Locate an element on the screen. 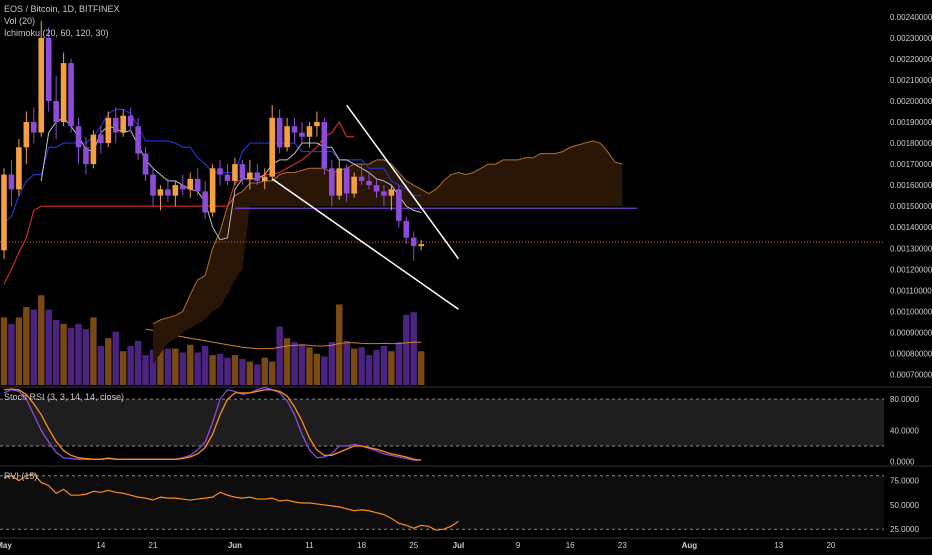  x-axis-tick-label: 16 is located at coordinates (570, 545).